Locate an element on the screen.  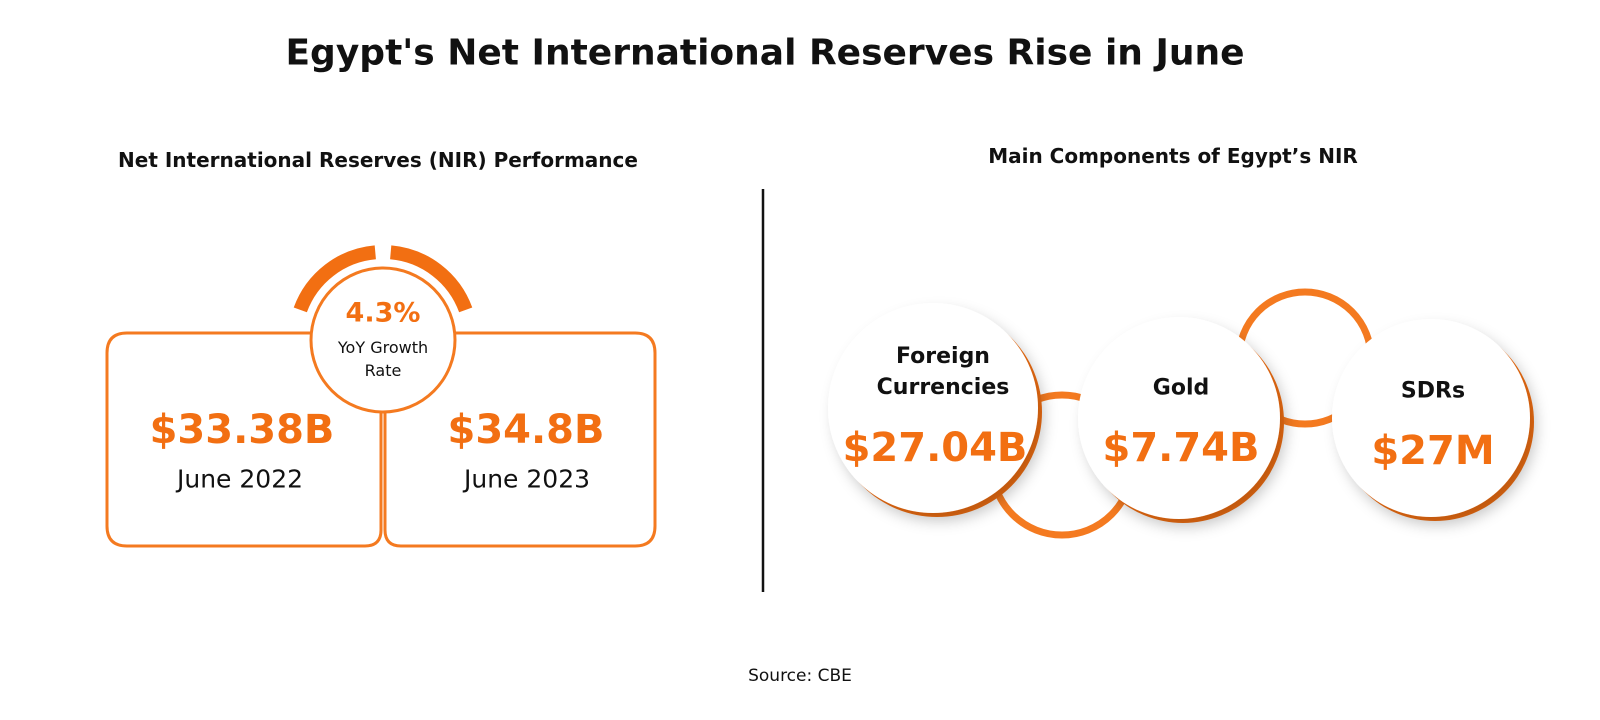
source: Source: CBE is located at coordinates (800, 676).